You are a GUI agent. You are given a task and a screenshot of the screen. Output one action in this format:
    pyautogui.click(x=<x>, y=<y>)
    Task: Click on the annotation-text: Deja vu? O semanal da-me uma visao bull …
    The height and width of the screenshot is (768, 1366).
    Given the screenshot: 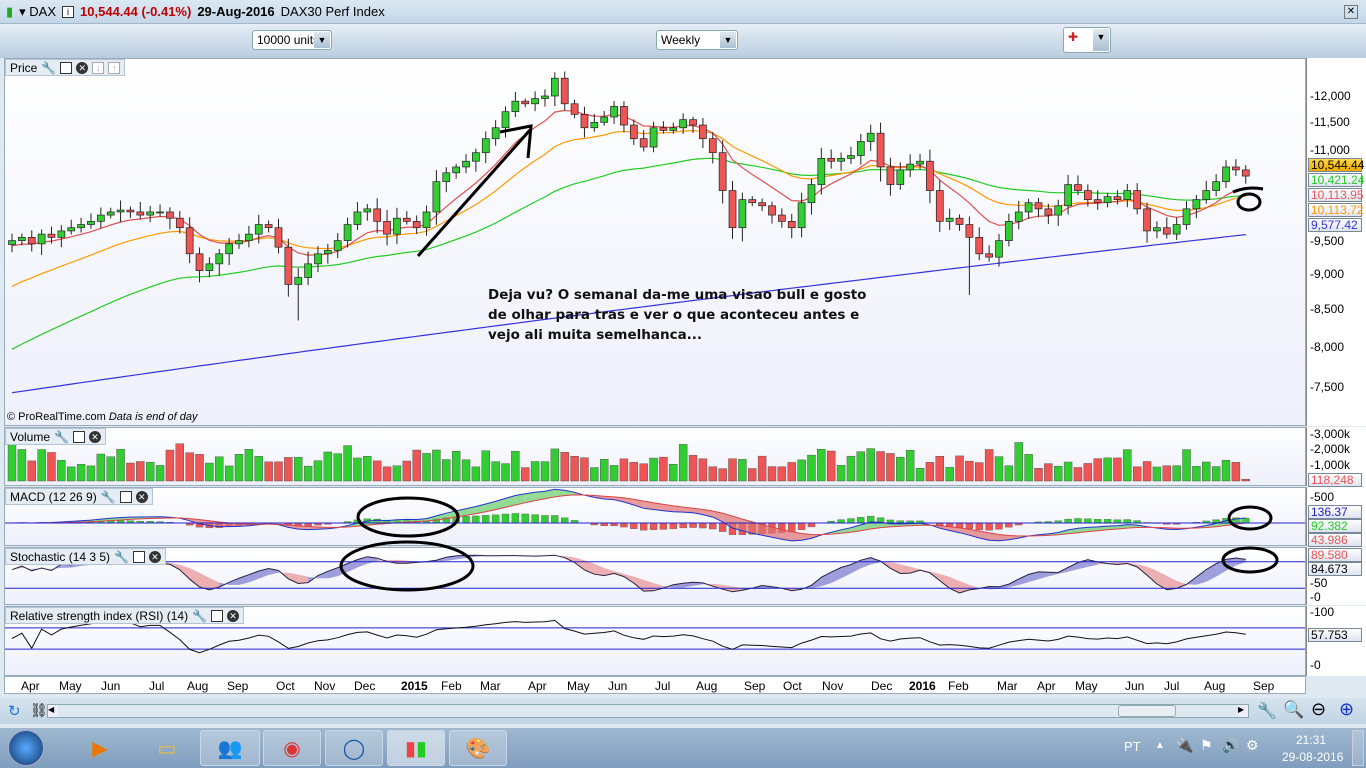 What is the action you would take?
    pyautogui.click(x=677, y=315)
    